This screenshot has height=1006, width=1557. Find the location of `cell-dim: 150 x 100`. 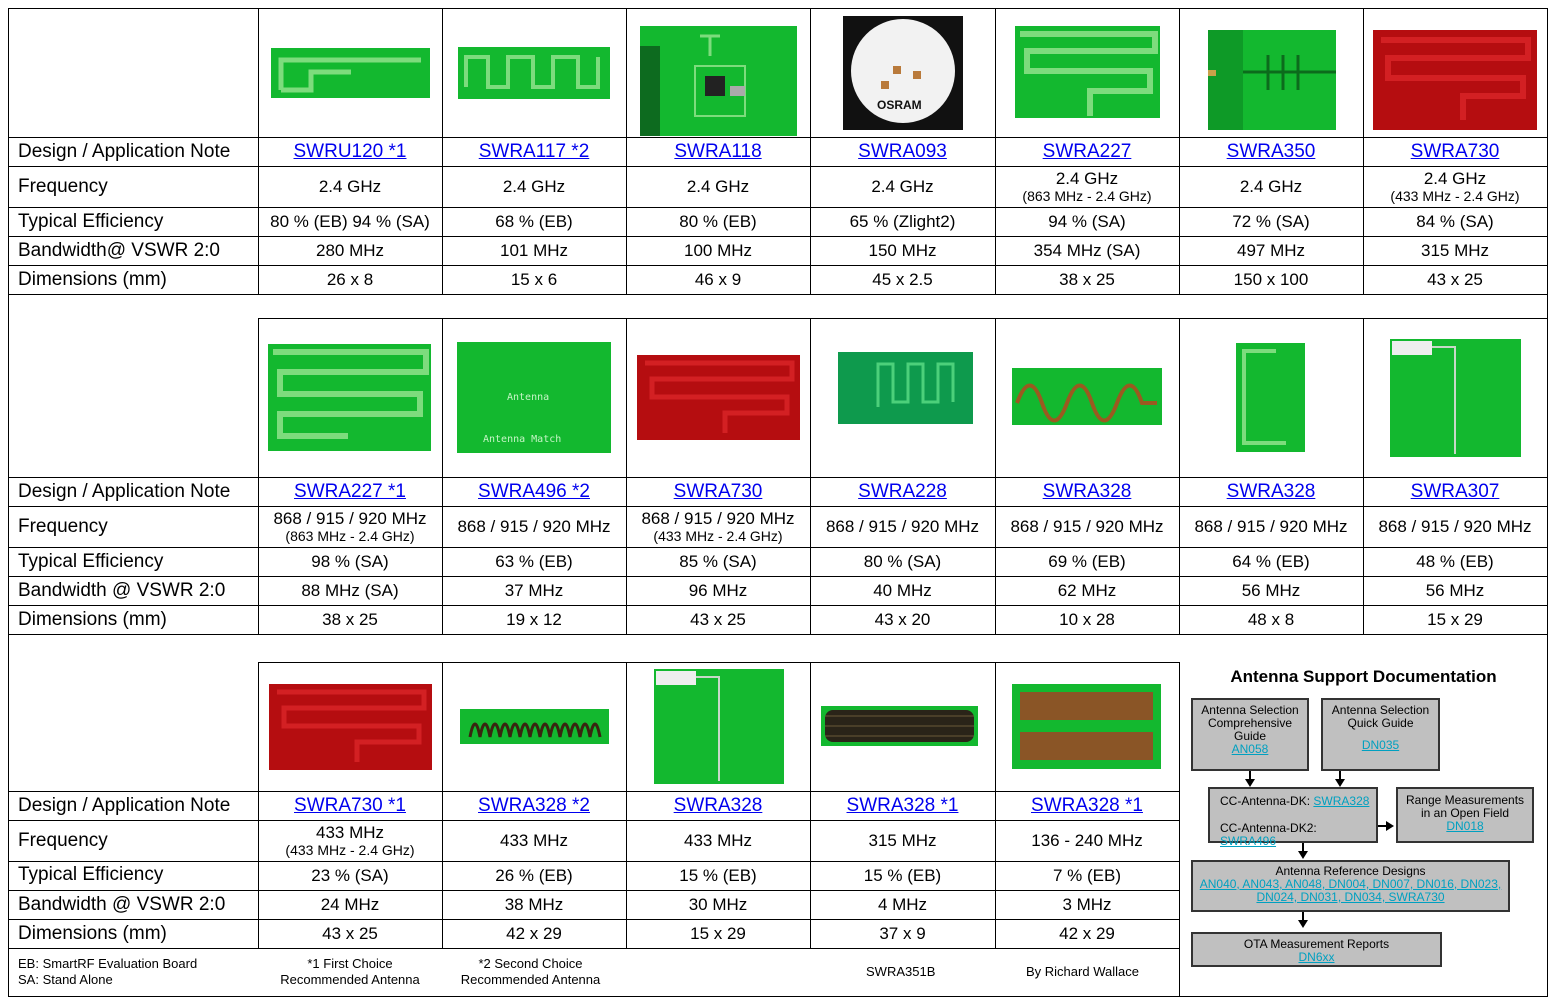

cell-dim: 150 x 100 is located at coordinates (1271, 280).